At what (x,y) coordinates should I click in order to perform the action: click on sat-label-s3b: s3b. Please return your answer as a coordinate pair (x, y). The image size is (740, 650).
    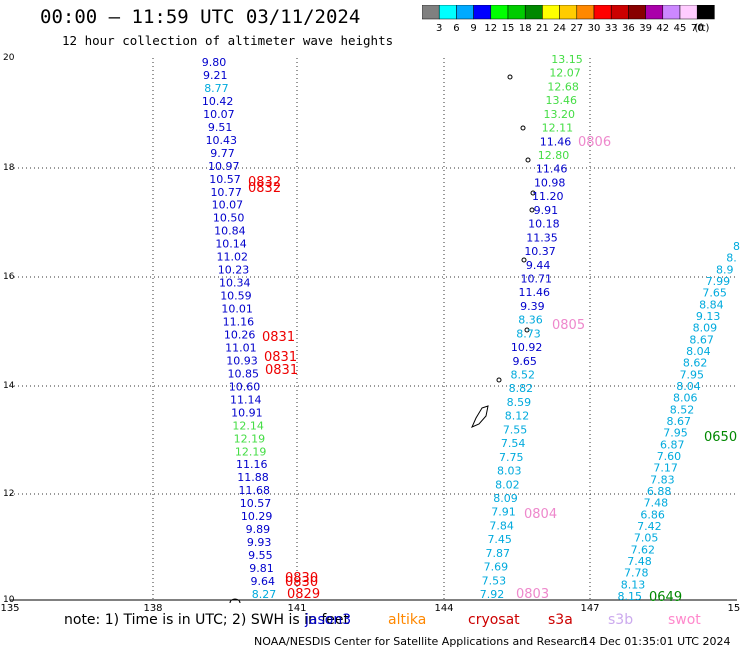
    Looking at the image, I should click on (621, 620).